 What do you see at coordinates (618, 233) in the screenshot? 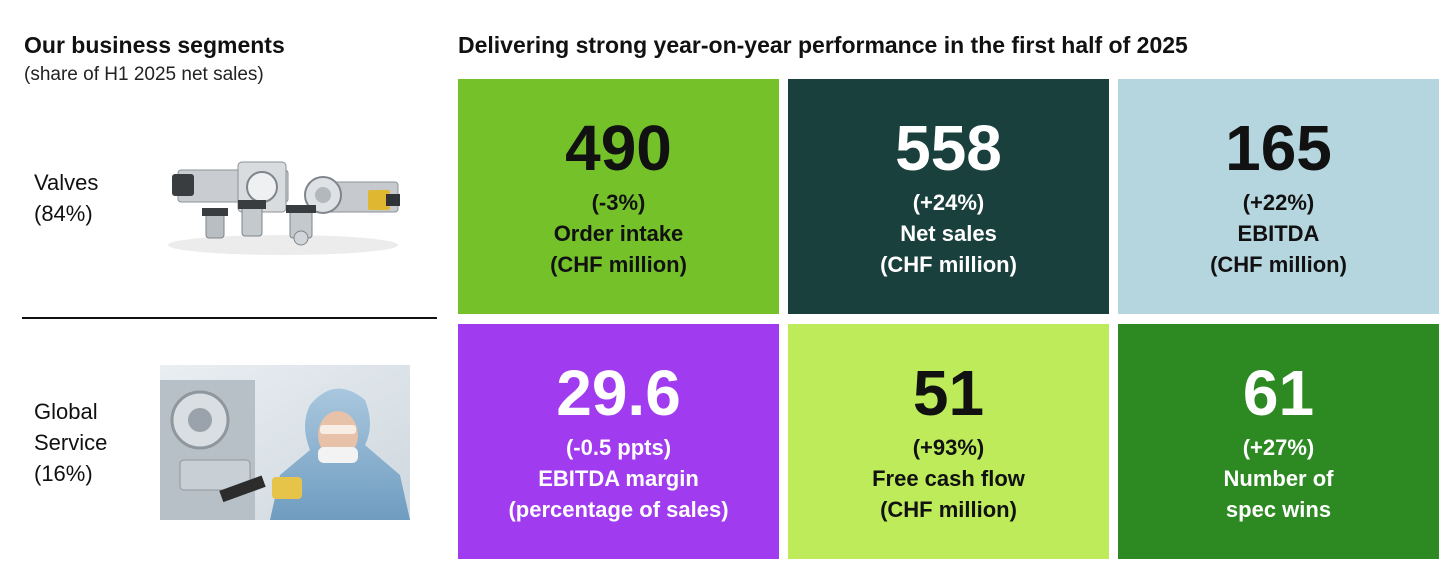
I see `kpi-label: Order intake` at bounding box center [618, 233].